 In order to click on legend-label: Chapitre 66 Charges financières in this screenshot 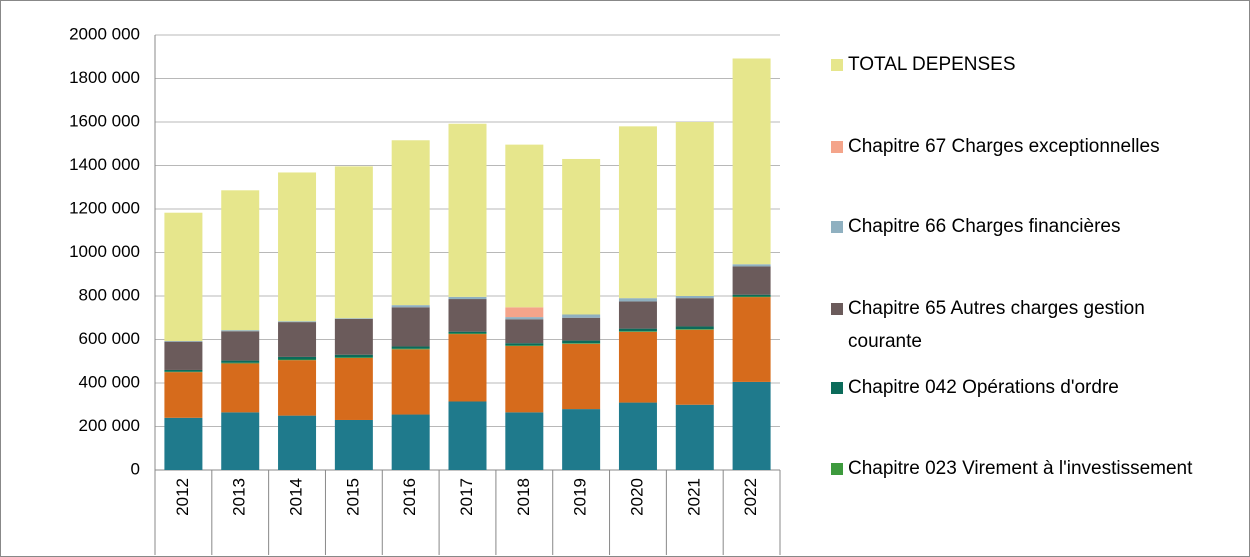, I will do `click(984, 226)`.